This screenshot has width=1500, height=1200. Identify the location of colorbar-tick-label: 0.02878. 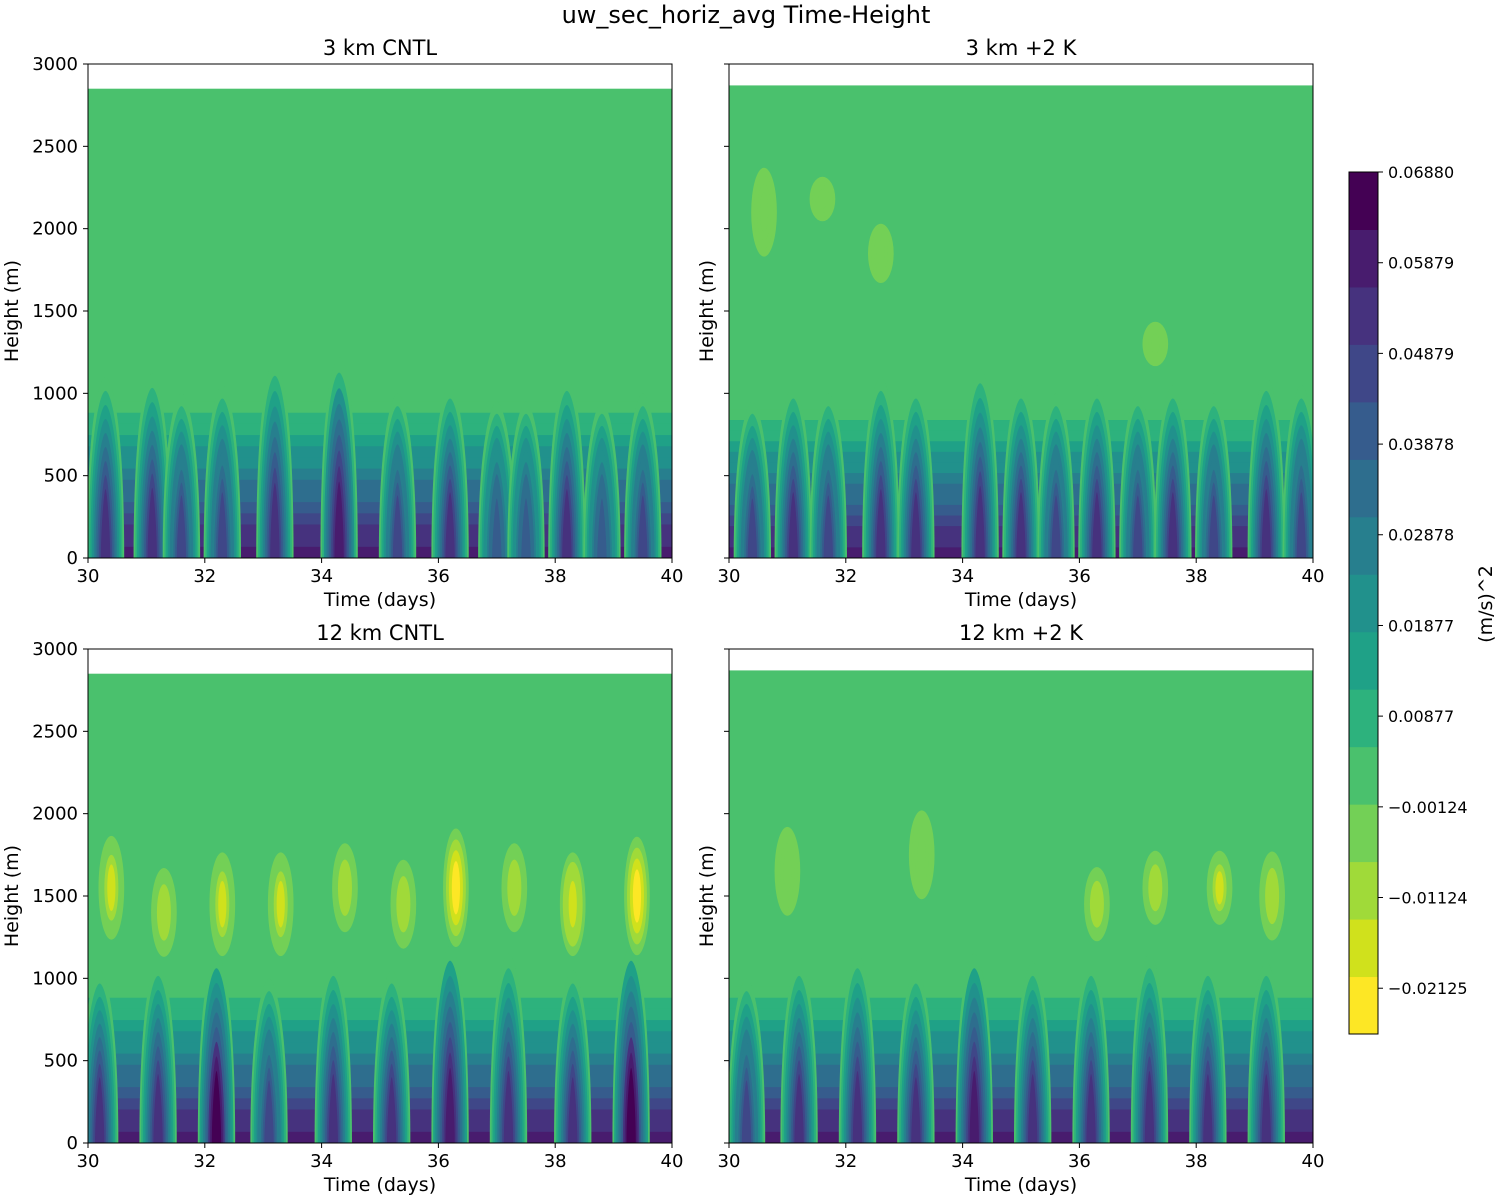
(1421, 535).